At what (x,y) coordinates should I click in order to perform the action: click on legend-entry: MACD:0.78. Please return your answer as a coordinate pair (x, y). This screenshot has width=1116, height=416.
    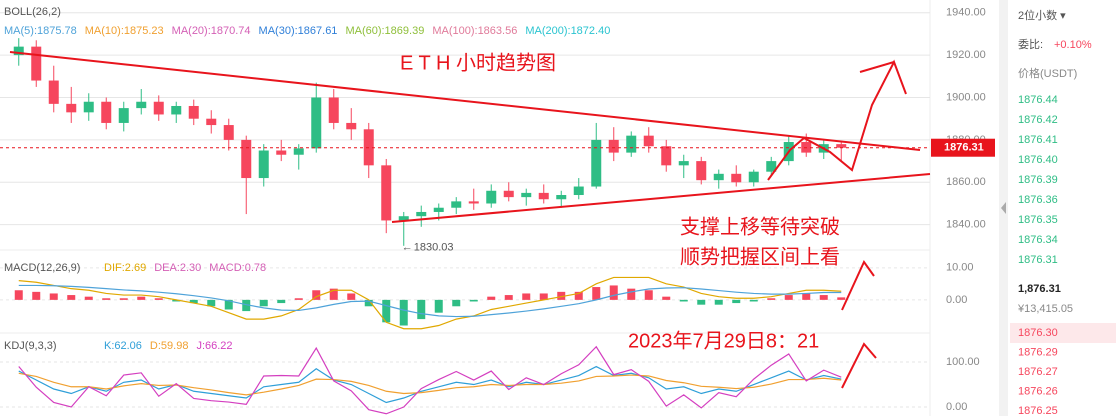
    Looking at the image, I should click on (237, 268).